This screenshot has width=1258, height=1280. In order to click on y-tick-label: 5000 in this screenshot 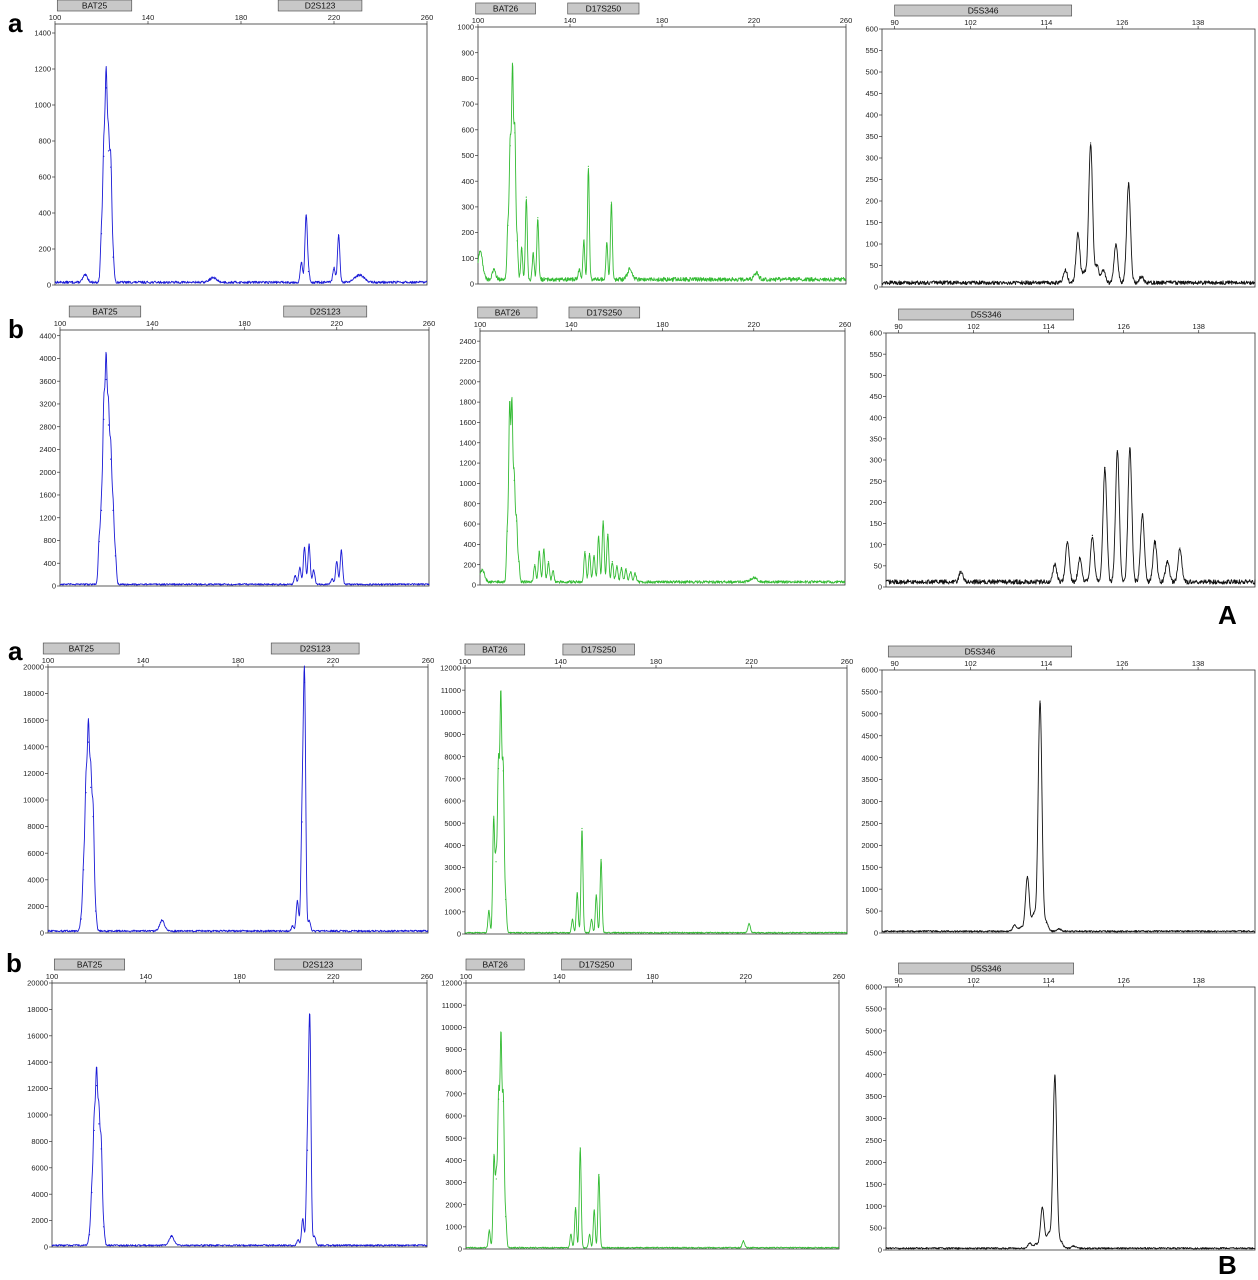, I will do `click(452, 823)`.